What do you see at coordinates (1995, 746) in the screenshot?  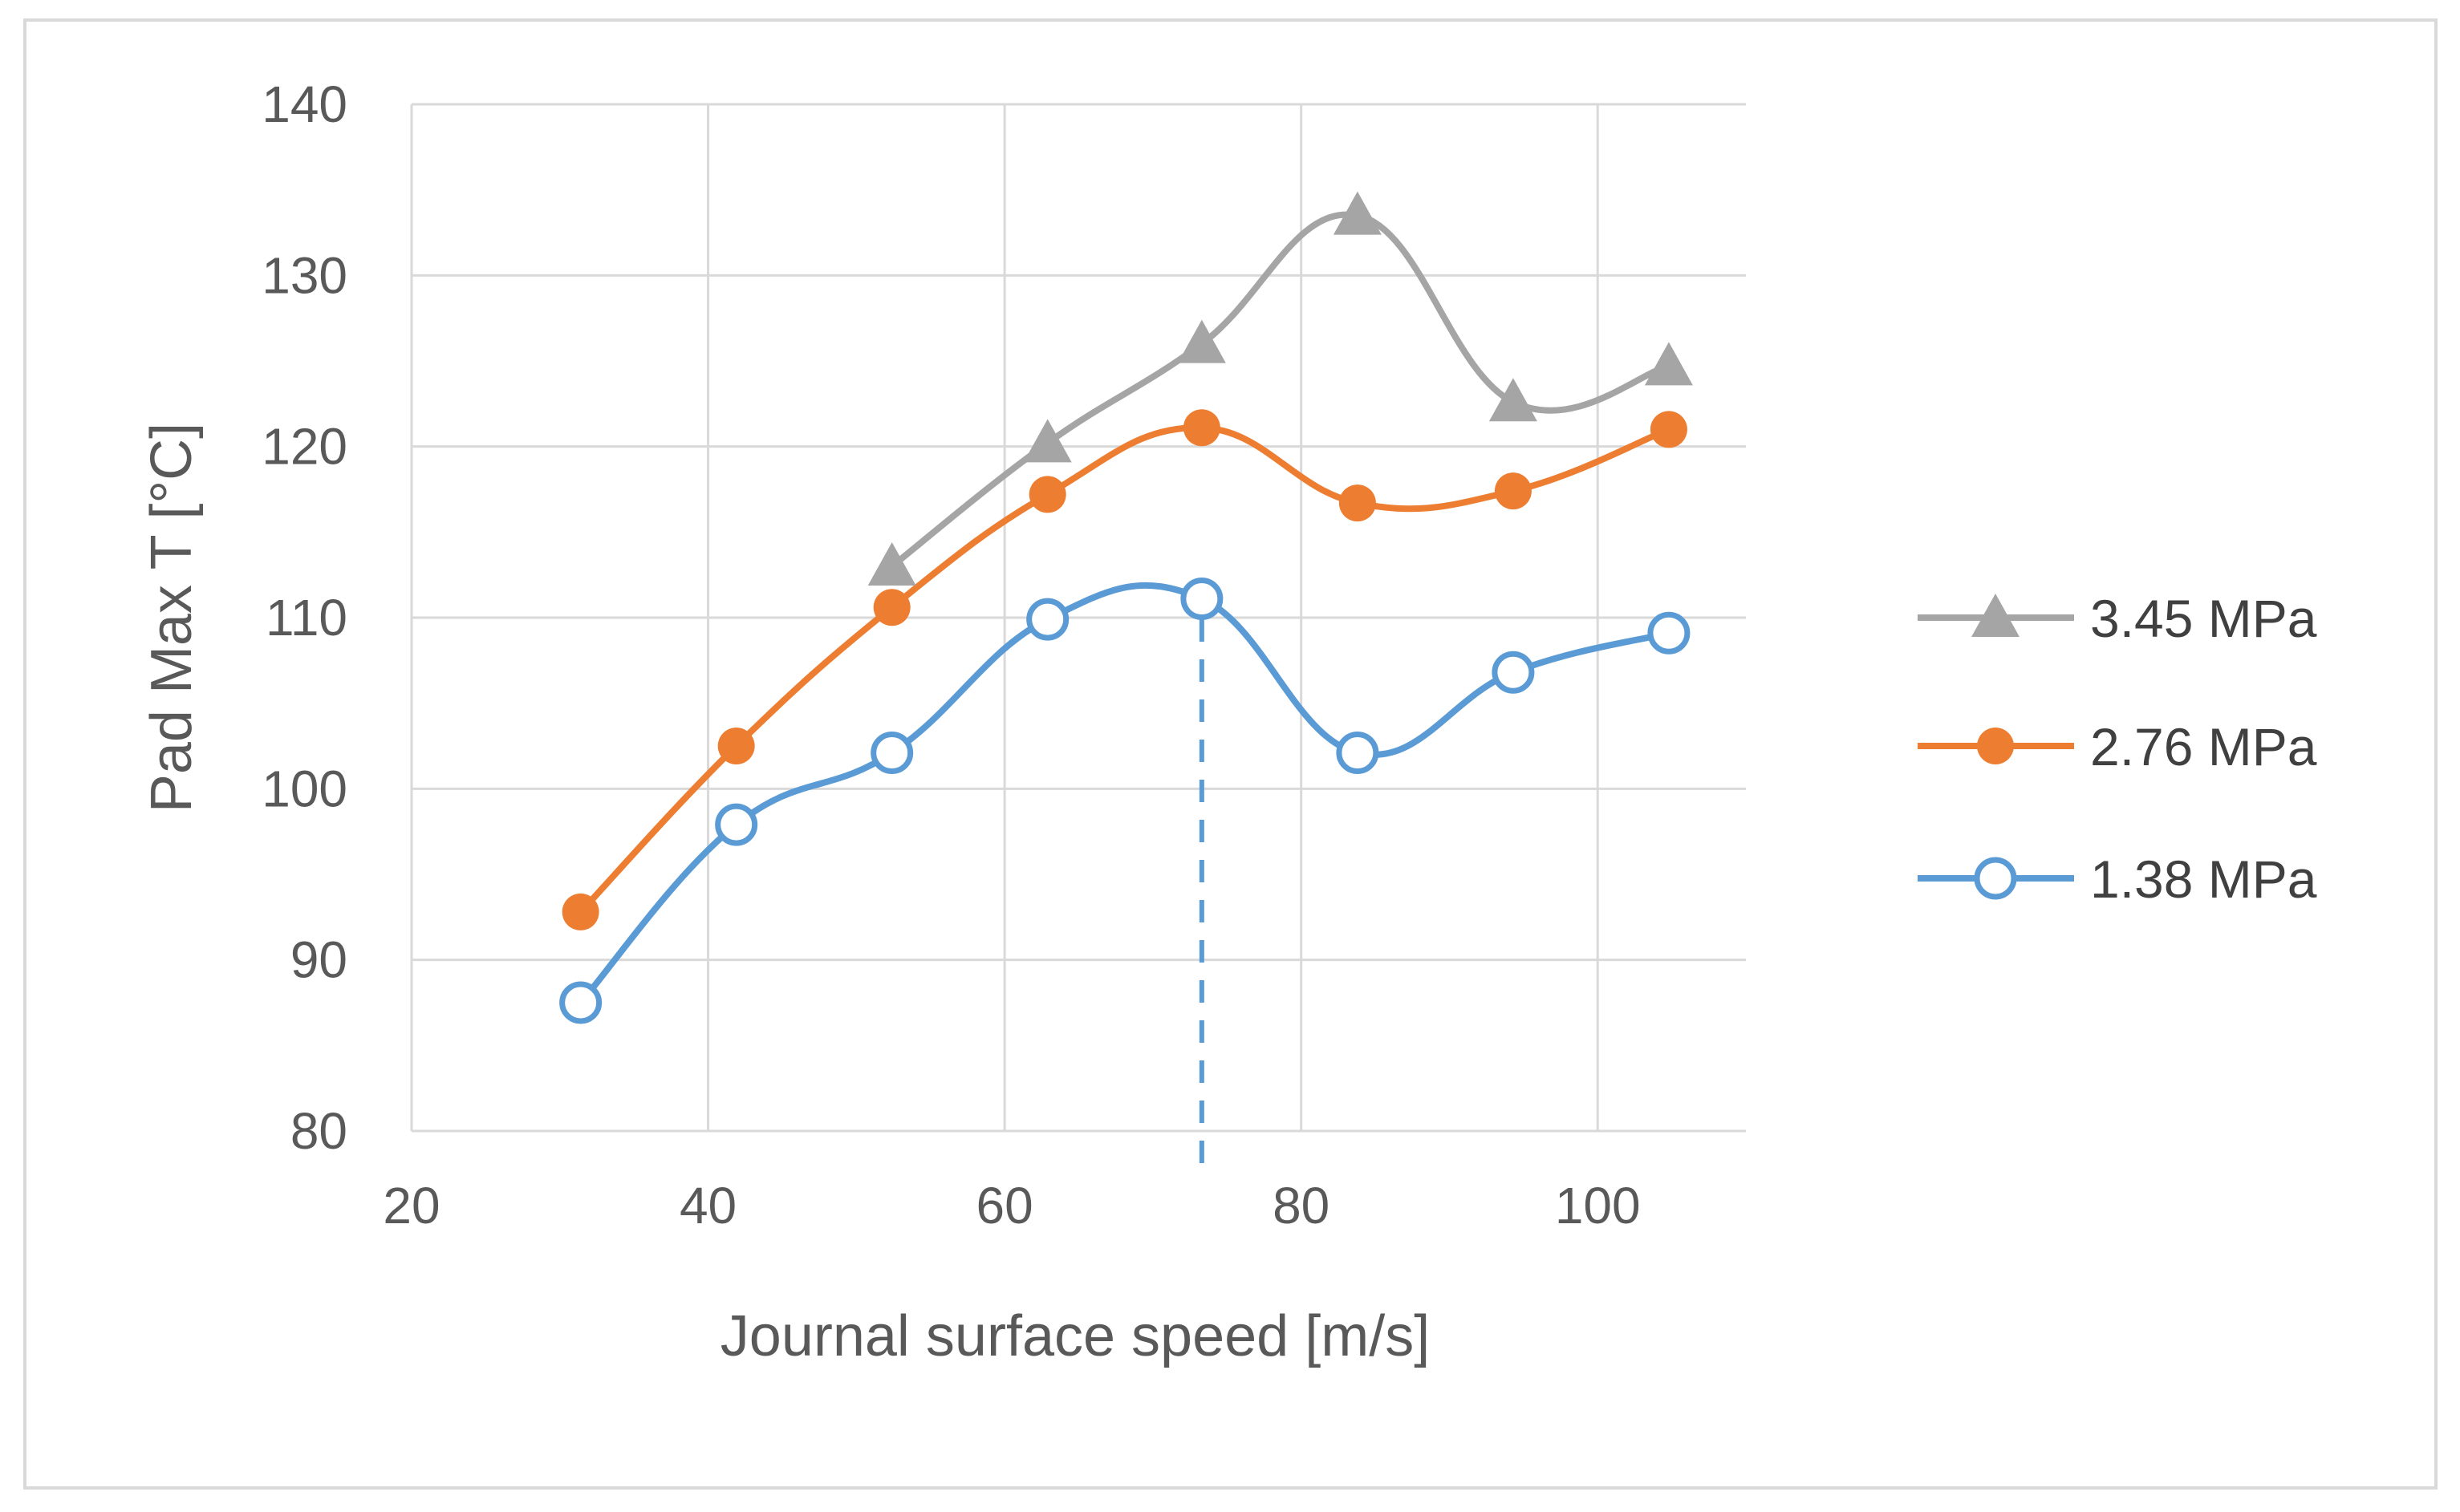 I see `legend-marker-2-76-mpa` at bounding box center [1995, 746].